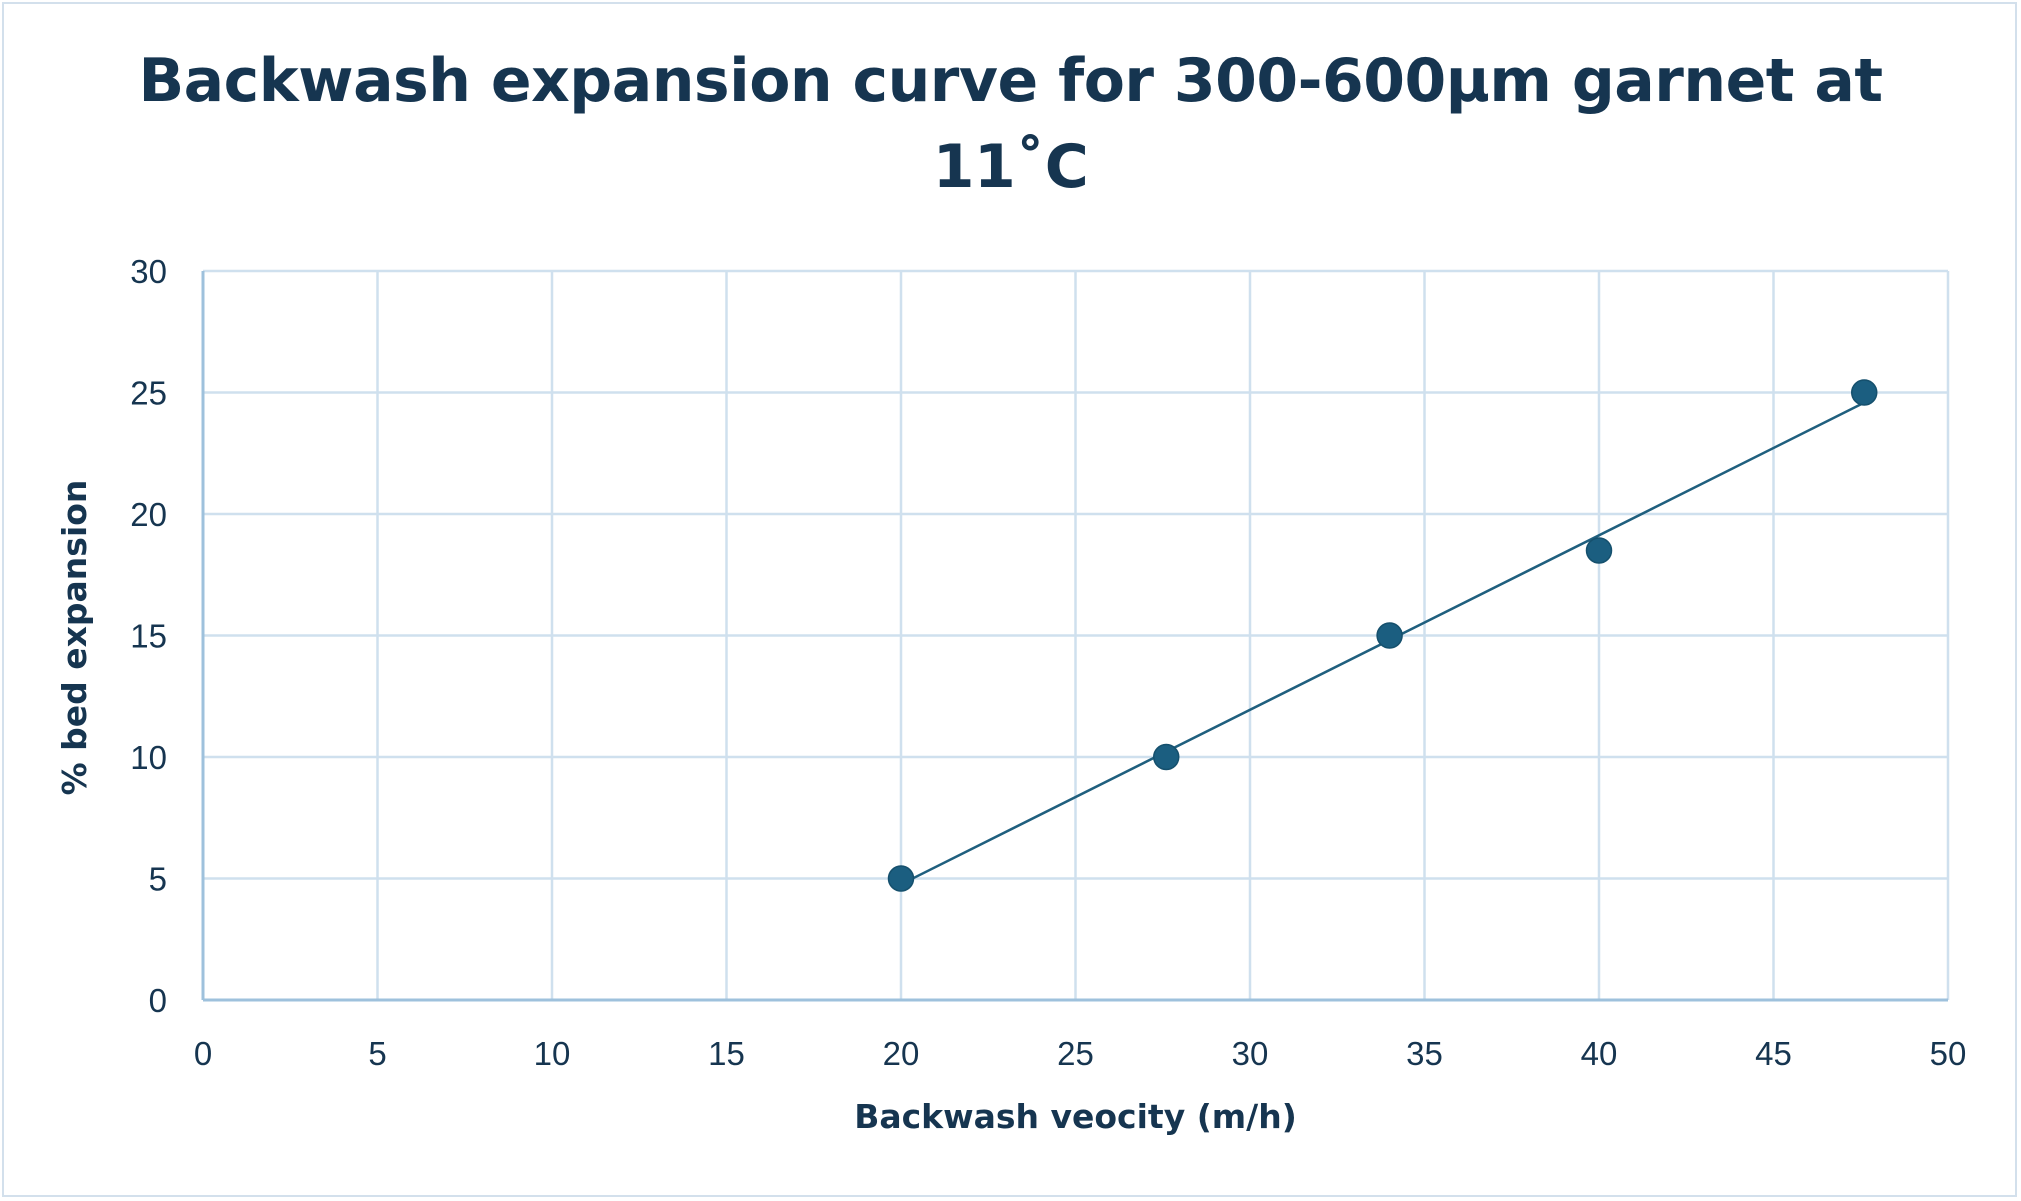 The height and width of the screenshot is (1201, 2021). Describe the element at coordinates (1773, 1053) in the screenshot. I see `x-tick-label: 45` at that location.